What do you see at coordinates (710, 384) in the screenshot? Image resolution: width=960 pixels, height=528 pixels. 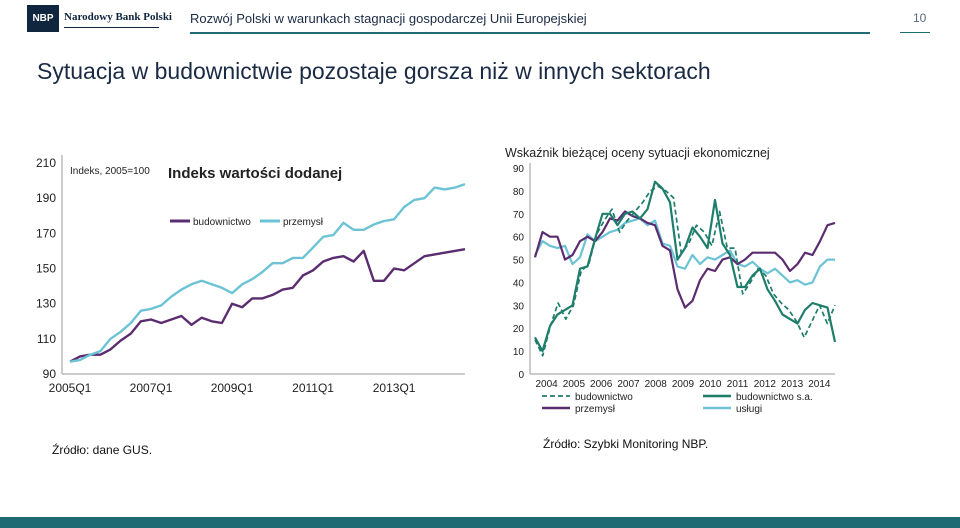 I see `x-tick-label: 2010` at bounding box center [710, 384].